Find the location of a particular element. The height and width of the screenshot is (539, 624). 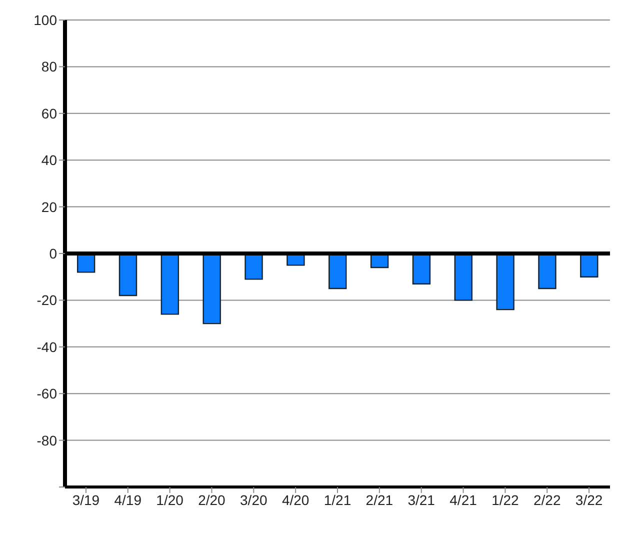

y-tick-label: 20 is located at coordinates (49, 206).